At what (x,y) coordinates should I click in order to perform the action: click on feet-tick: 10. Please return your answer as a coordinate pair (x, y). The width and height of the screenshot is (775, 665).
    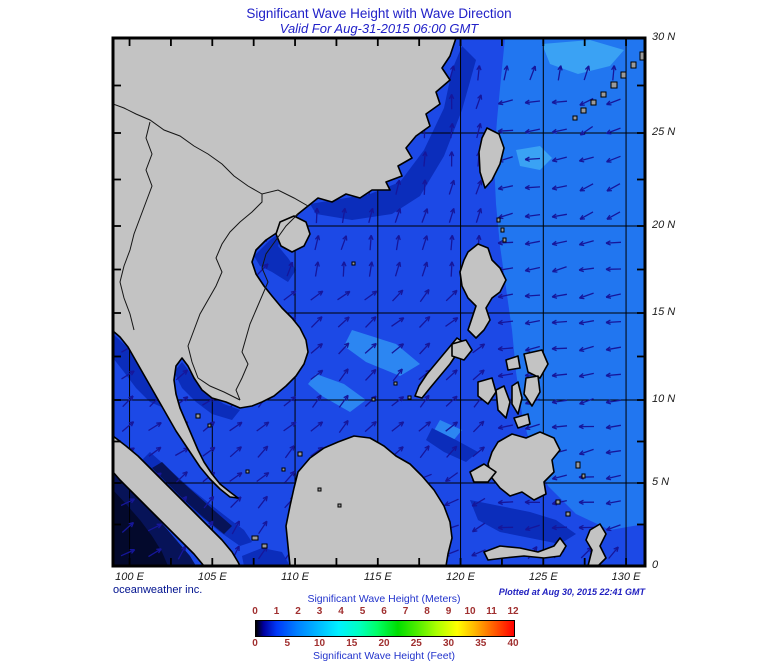
    Looking at the image, I should click on (319, 643).